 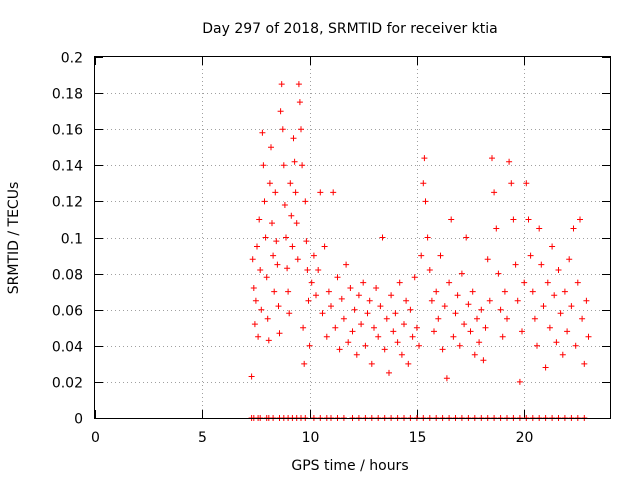 I want to click on x-tick-label: 20, so click(x=525, y=438).